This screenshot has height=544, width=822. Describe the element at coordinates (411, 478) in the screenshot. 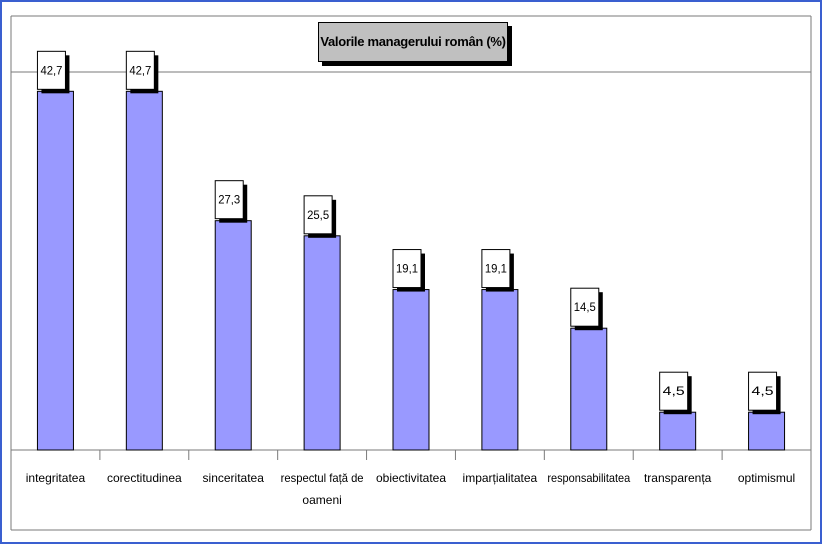

I see `category-label: obiectivitatea` at that location.